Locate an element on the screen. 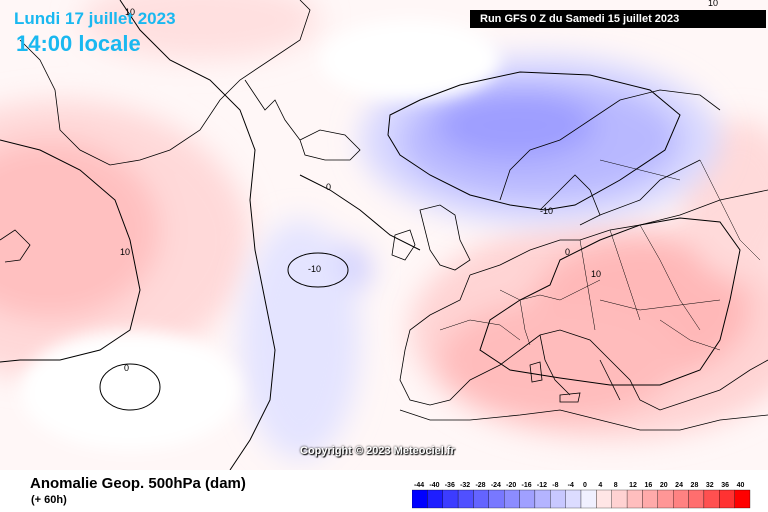  scale-label: -36 is located at coordinates (450, 485).